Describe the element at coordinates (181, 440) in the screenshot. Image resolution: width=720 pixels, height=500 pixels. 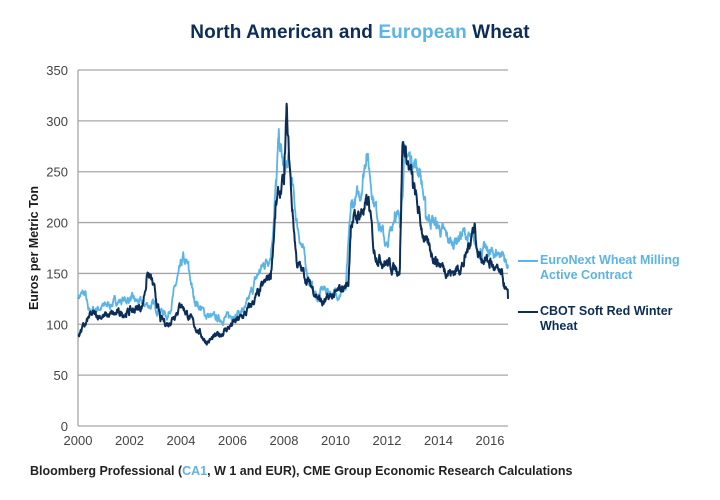
I see `x-tick-2004: 2004` at that location.